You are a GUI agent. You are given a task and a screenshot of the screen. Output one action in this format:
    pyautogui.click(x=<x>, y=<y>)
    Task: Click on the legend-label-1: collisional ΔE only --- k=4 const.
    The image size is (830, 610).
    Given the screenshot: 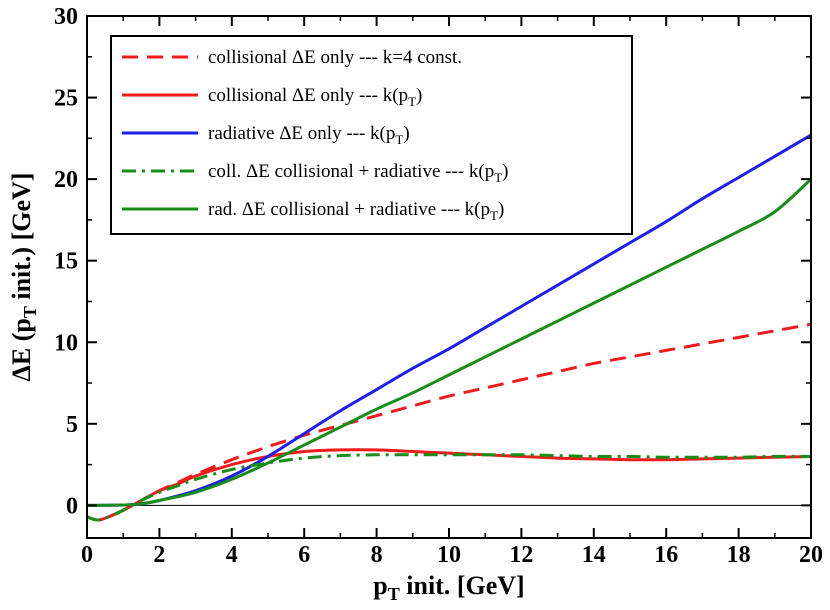 What is the action you would take?
    pyautogui.click(x=335, y=57)
    